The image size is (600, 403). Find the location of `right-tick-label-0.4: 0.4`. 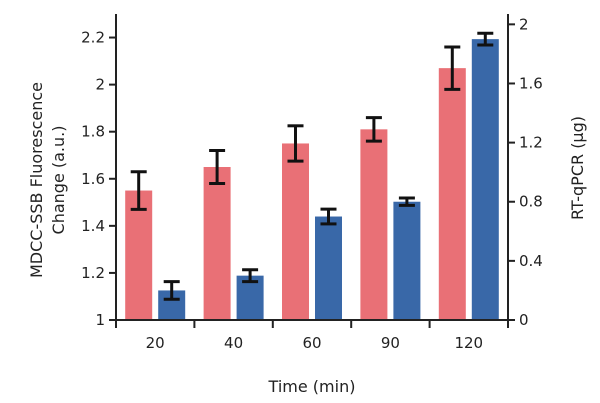

right-tick-label-0.4: 0.4 is located at coordinates (531, 261).